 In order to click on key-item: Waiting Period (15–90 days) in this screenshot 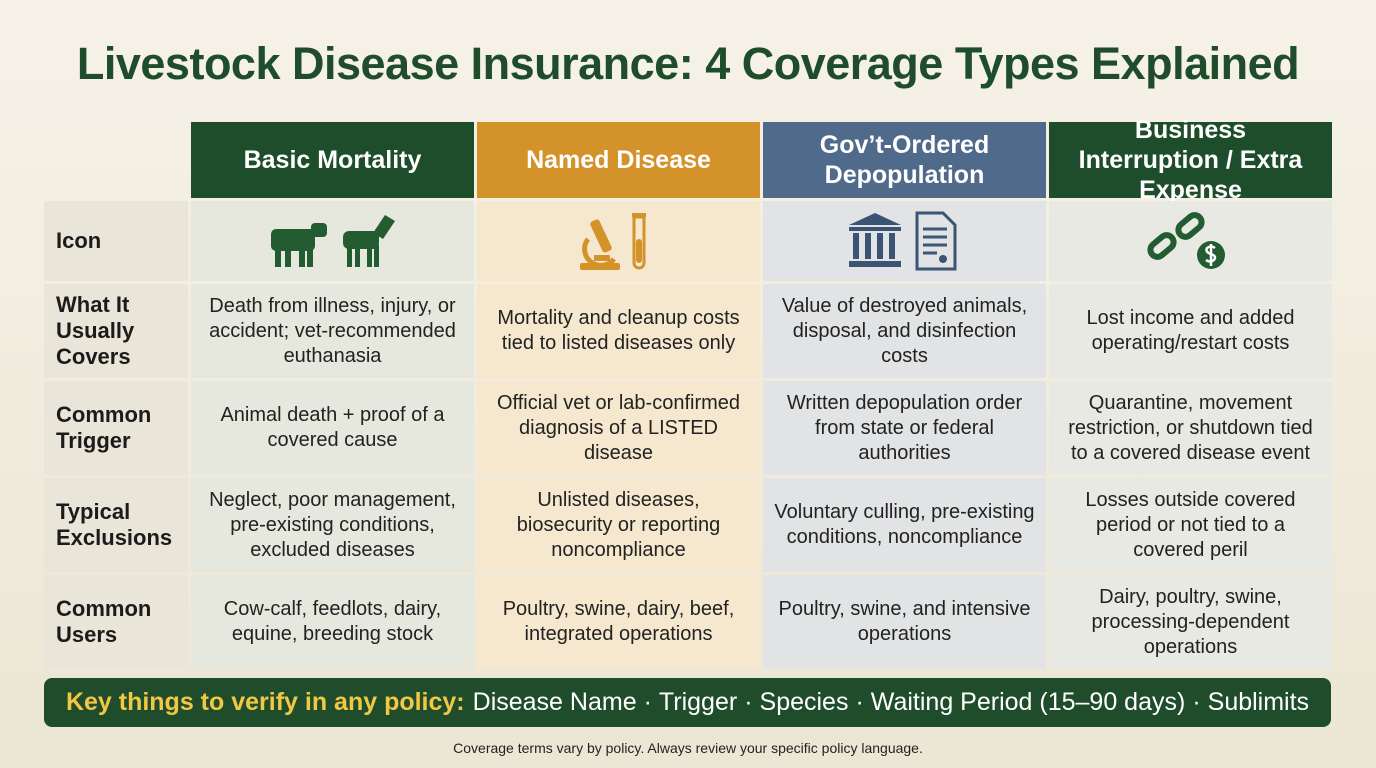, I will do `click(1028, 702)`.